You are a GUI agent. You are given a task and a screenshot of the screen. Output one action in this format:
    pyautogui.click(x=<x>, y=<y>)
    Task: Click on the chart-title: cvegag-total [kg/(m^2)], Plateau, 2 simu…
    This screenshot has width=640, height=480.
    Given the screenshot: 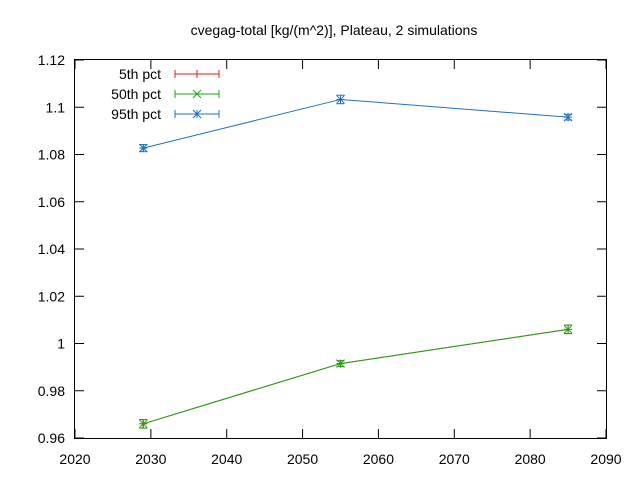 What is the action you would take?
    pyautogui.click(x=334, y=30)
    